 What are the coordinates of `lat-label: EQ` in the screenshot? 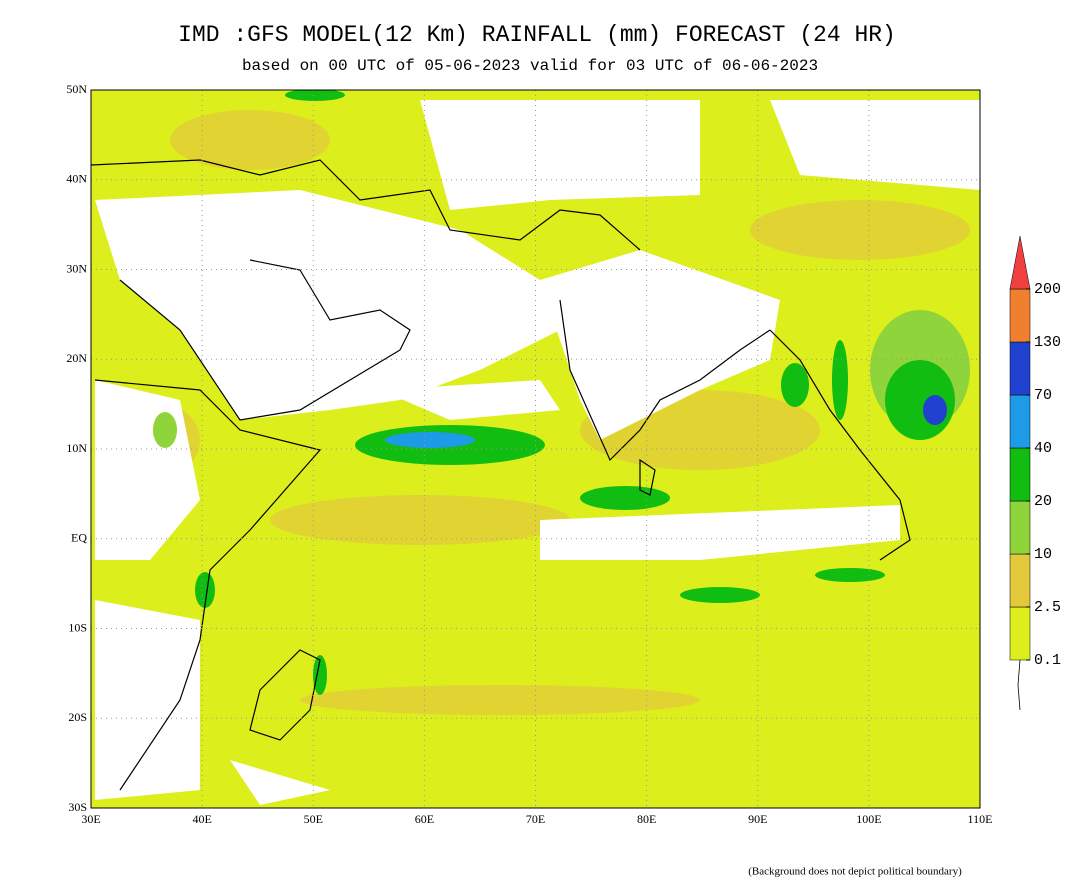 It's located at (79, 538).